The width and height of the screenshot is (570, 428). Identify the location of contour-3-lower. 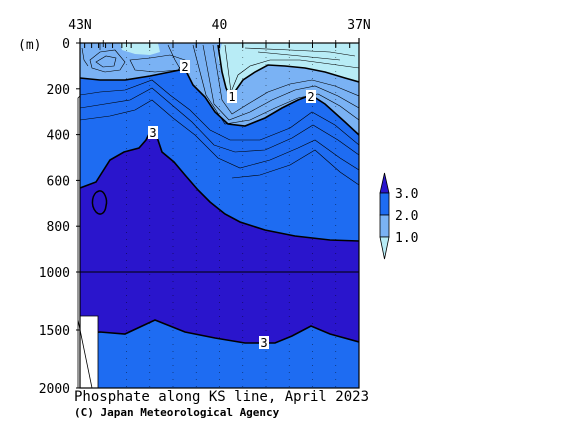
(219, 331).